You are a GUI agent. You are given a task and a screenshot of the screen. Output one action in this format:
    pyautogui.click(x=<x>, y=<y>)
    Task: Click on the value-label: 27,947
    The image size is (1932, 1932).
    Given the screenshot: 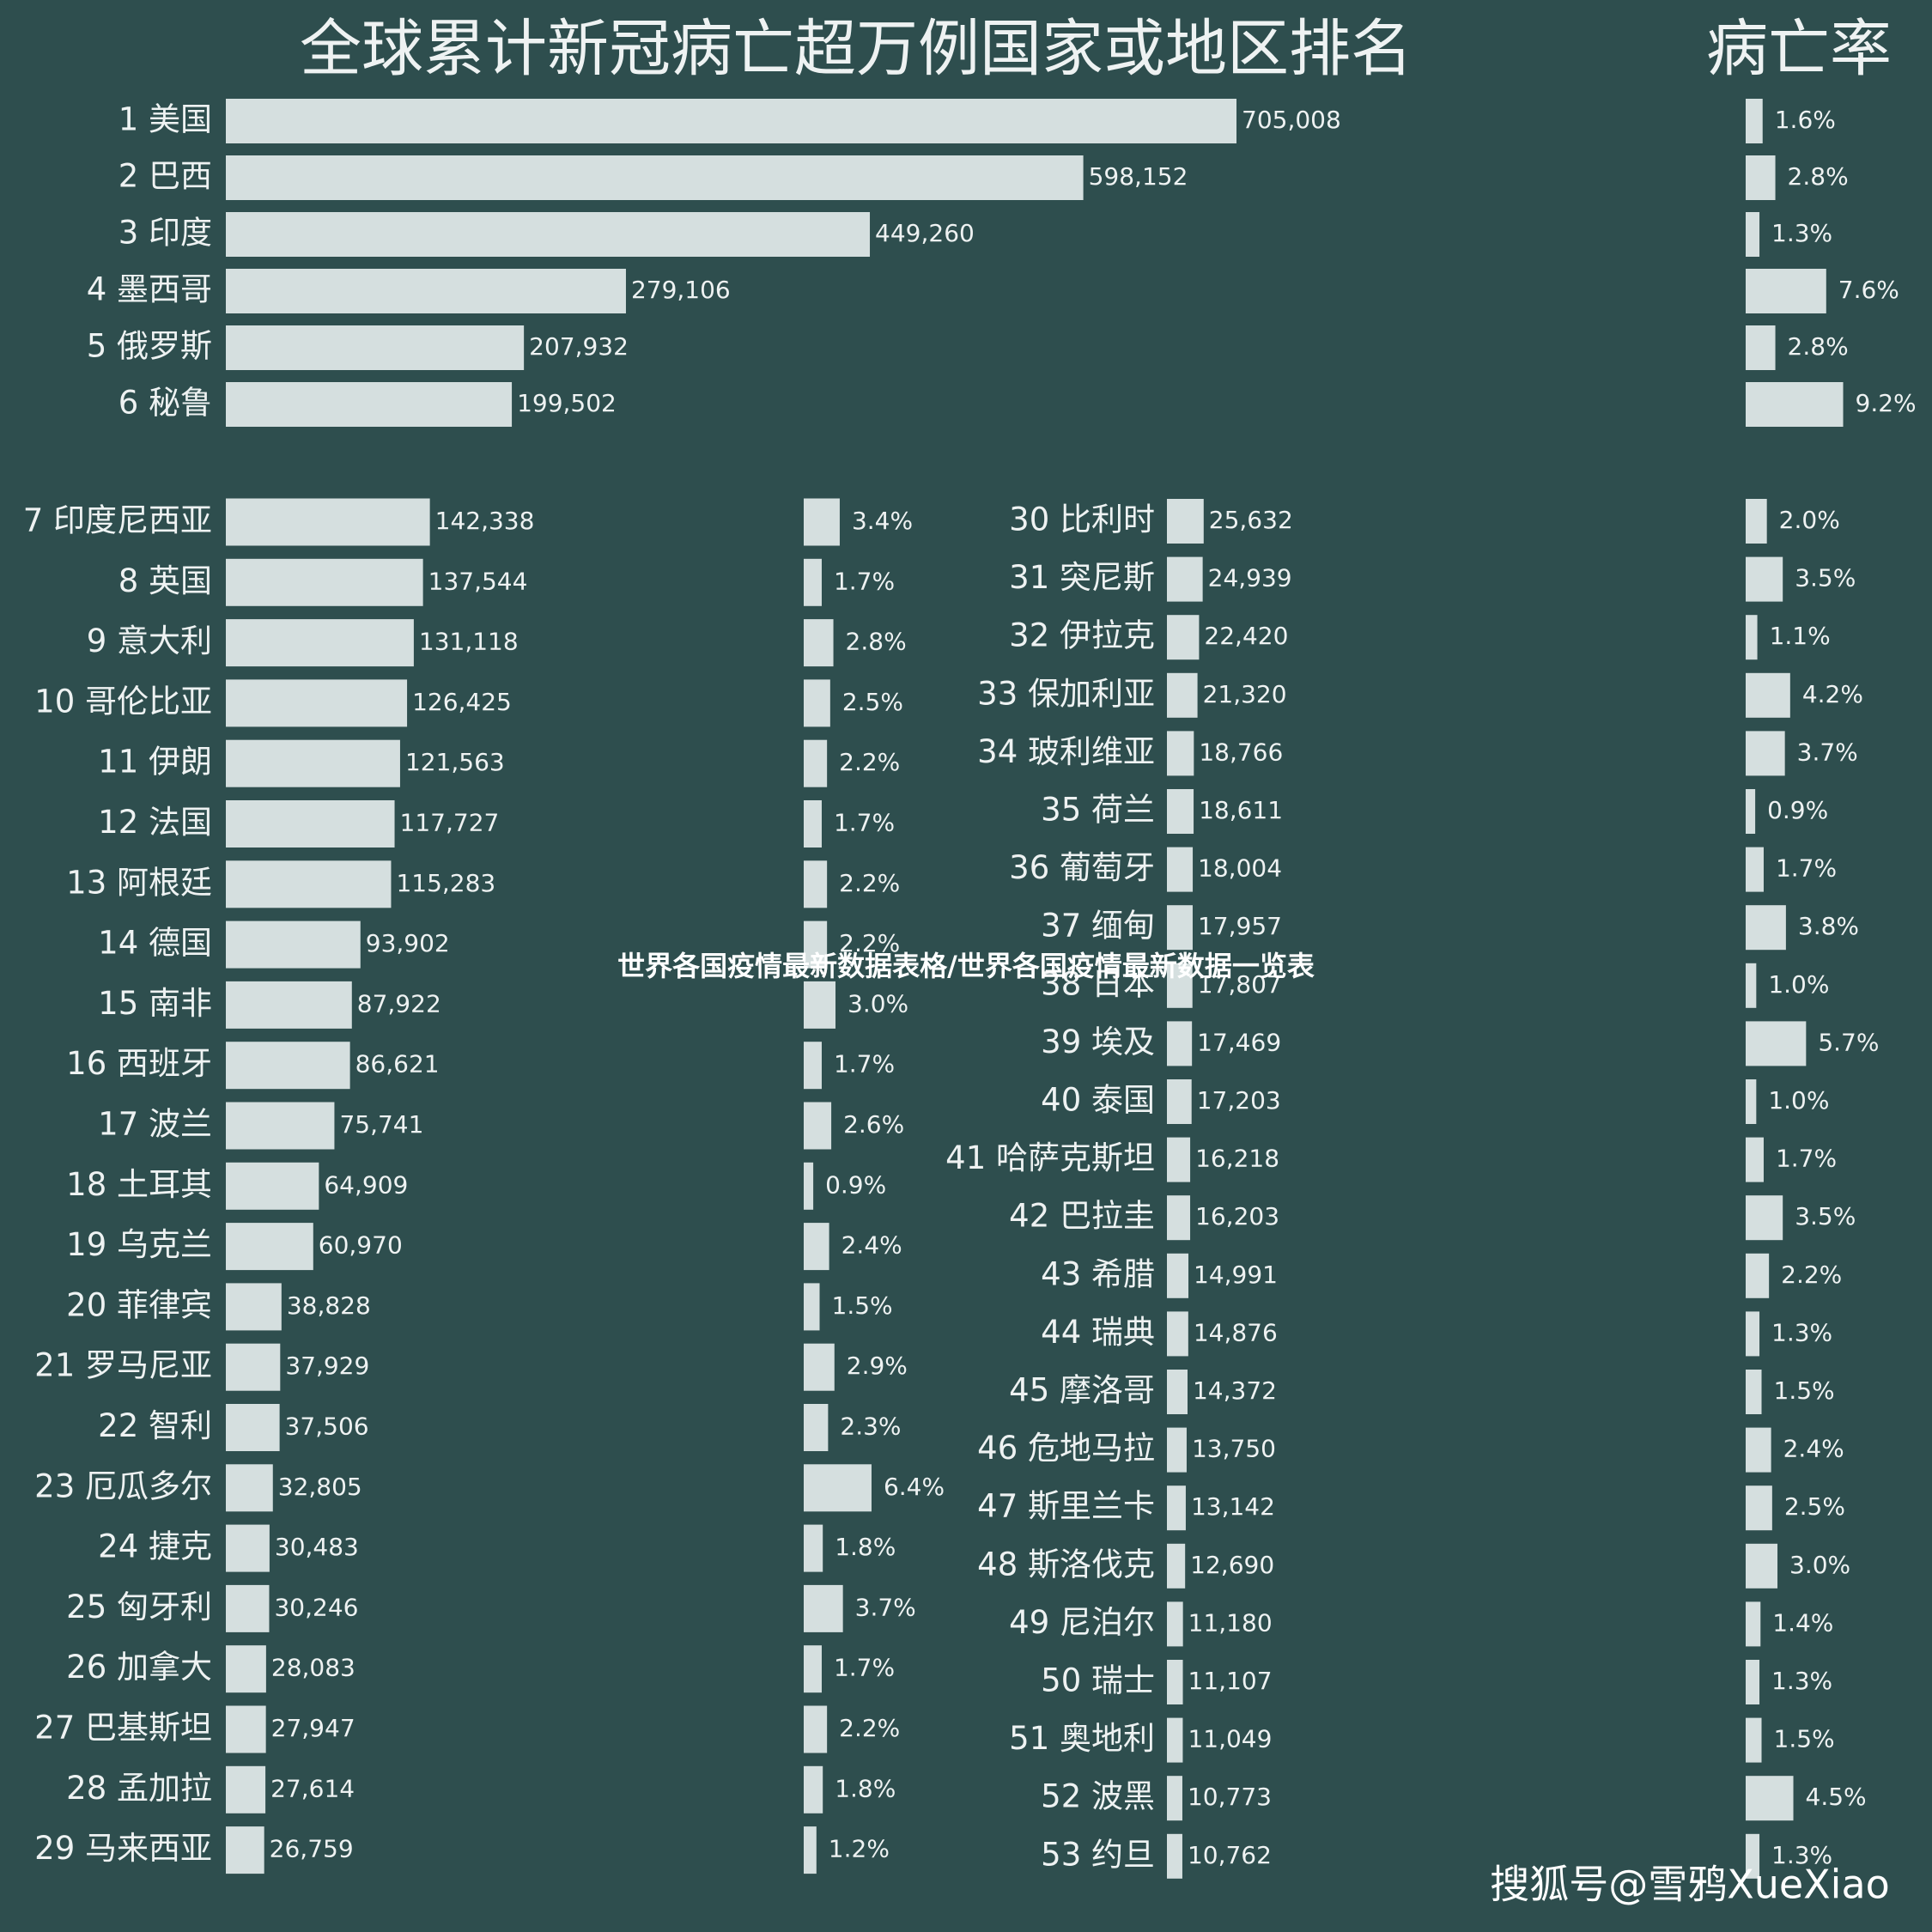 What is the action you would take?
    pyautogui.click(x=313, y=1728)
    